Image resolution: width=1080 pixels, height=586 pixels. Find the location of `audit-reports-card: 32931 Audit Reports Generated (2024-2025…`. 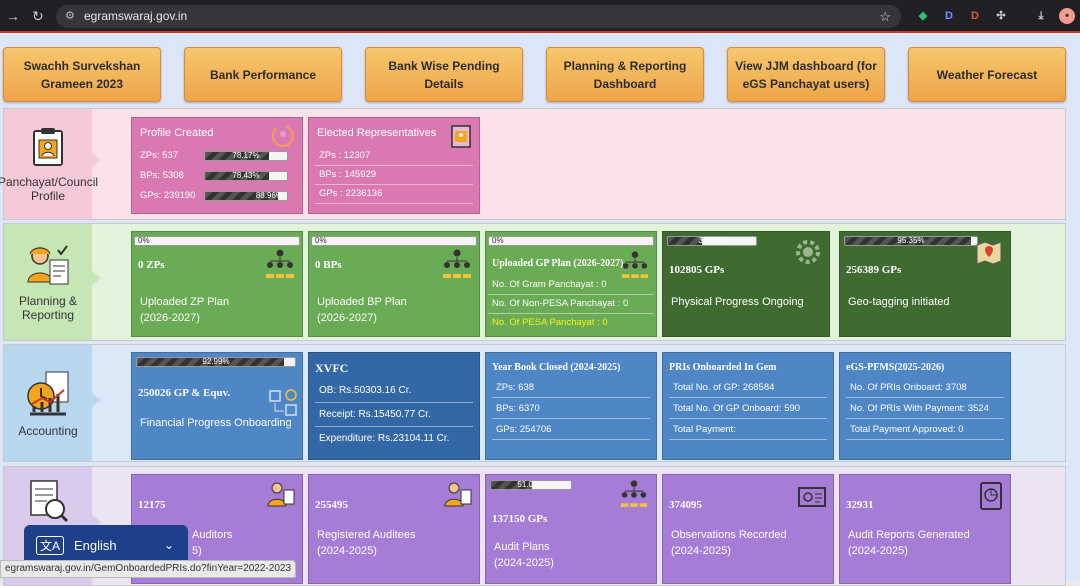

audit-reports-card: 32931 Audit Reports Generated (2024-2025… is located at coordinates (925, 529).